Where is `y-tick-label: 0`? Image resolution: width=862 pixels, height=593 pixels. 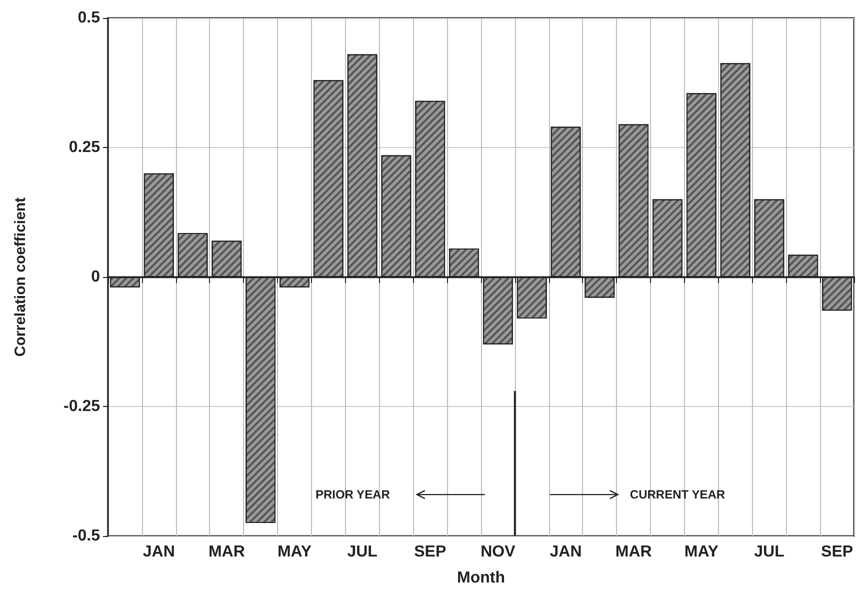 y-tick-label: 0 is located at coordinates (95, 277).